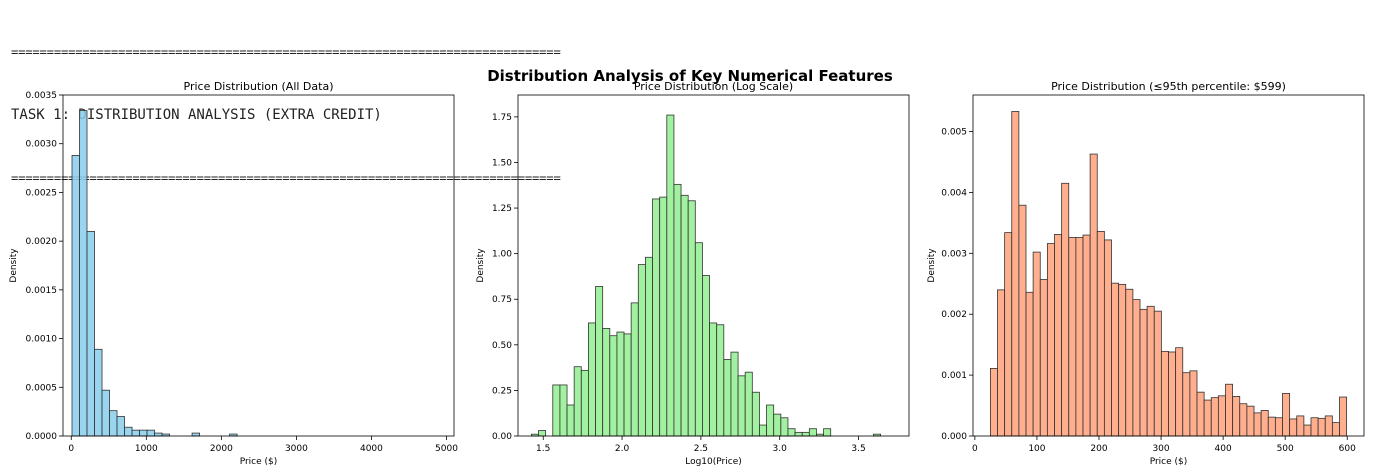 This screenshot has width=1386, height=469. What do you see at coordinates (543, 449) in the screenshot?
I see `x-tick-label: 1.5` at bounding box center [543, 449].